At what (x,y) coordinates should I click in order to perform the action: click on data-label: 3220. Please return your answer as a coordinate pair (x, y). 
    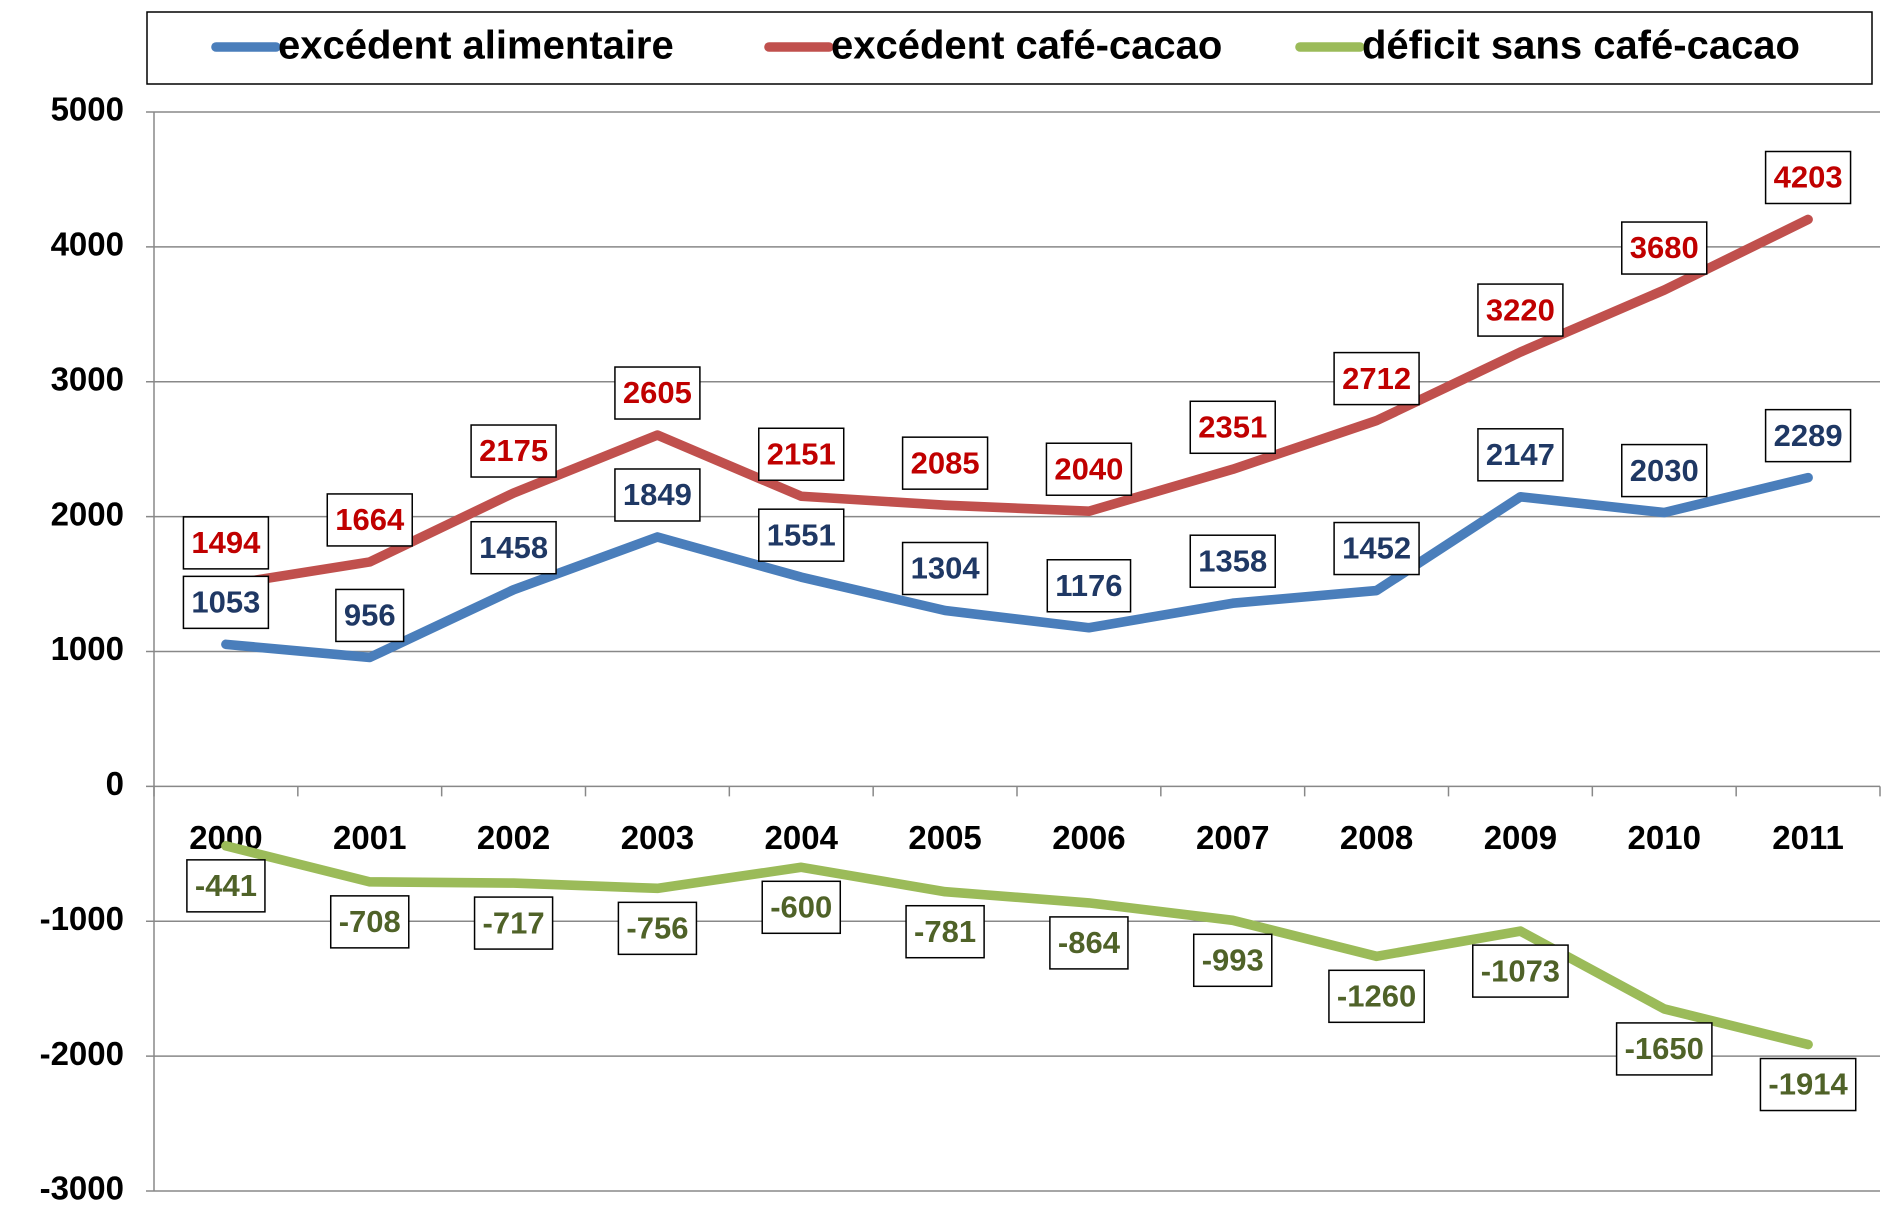
    Looking at the image, I should click on (1520, 309).